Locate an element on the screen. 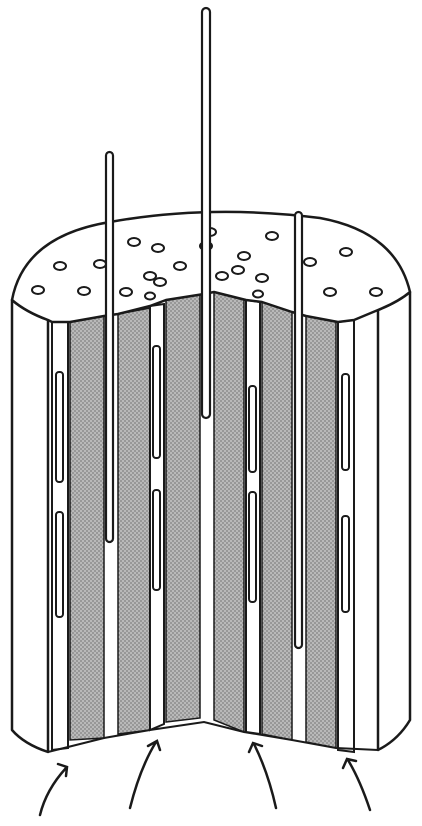  coolant-hole-array is located at coordinates (207, 264).